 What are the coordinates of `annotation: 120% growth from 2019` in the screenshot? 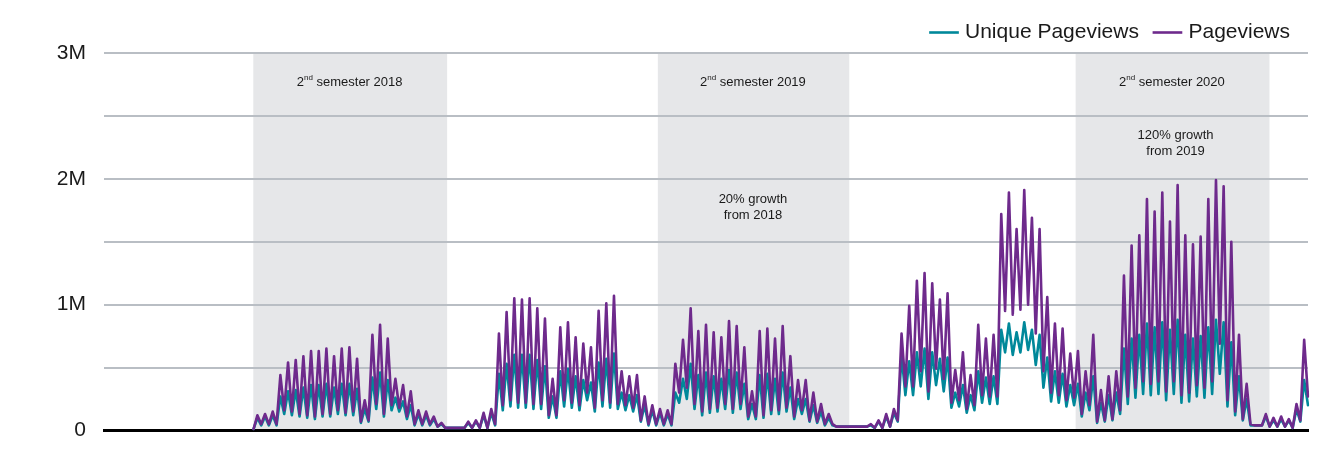 It's located at (1175, 142).